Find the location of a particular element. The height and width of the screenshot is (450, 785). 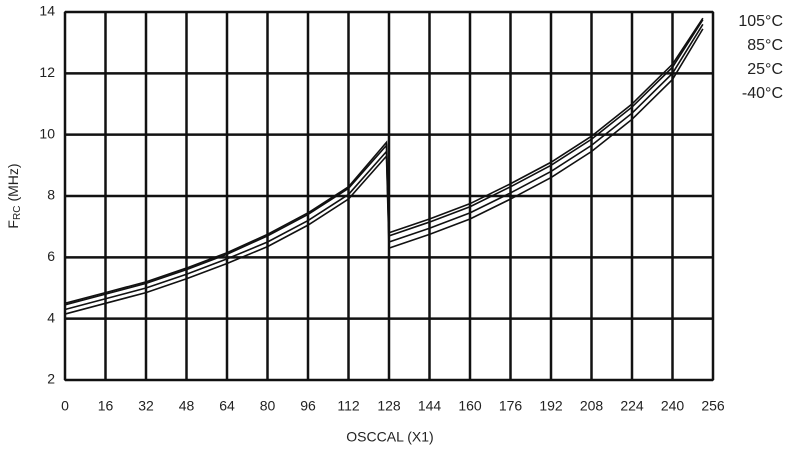

x-tick-label: 0 is located at coordinates (65, 406).